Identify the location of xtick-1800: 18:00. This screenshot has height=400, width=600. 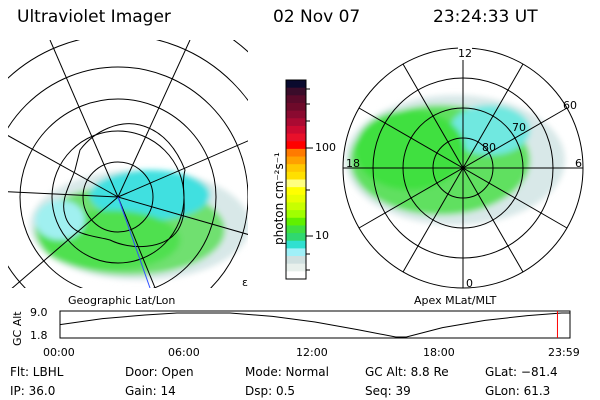
(439, 352).